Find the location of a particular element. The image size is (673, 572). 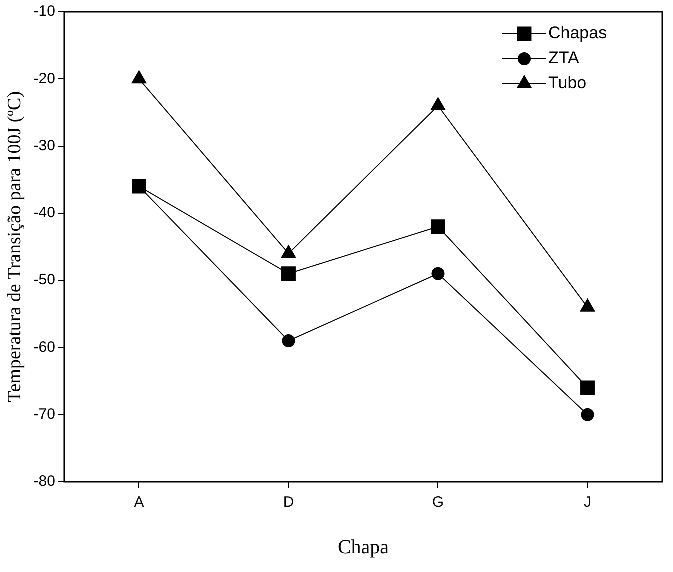

y-tick-label: -10 is located at coordinates (45, 11).